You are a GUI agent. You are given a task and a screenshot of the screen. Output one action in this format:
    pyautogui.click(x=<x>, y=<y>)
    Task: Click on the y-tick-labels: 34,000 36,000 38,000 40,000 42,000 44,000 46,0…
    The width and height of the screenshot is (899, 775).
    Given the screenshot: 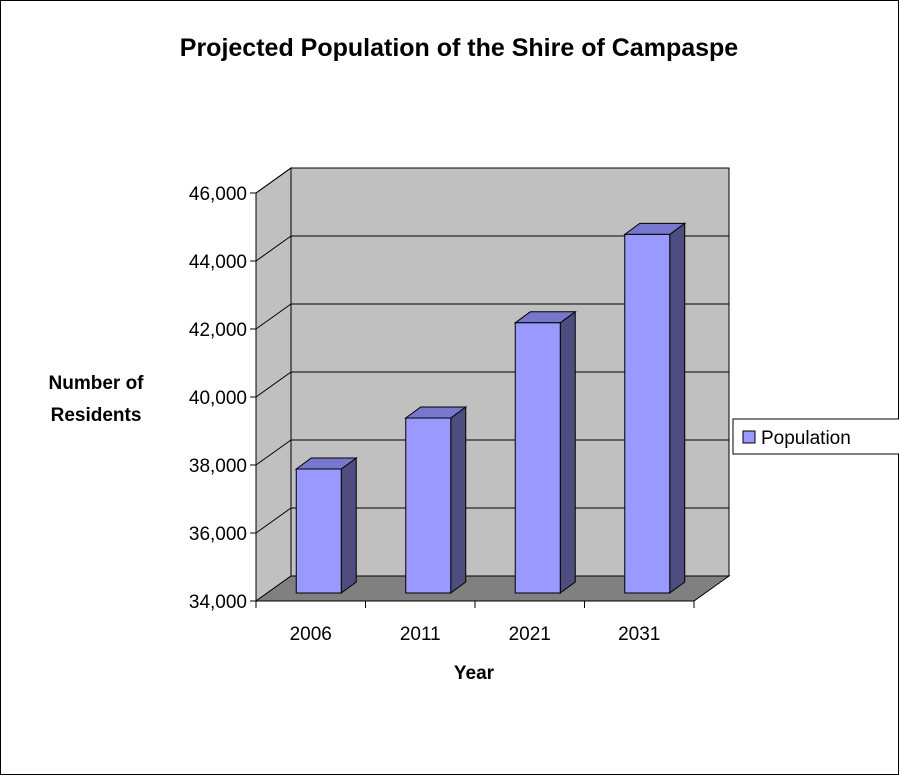 What is the action you would take?
    pyautogui.click(x=218, y=398)
    